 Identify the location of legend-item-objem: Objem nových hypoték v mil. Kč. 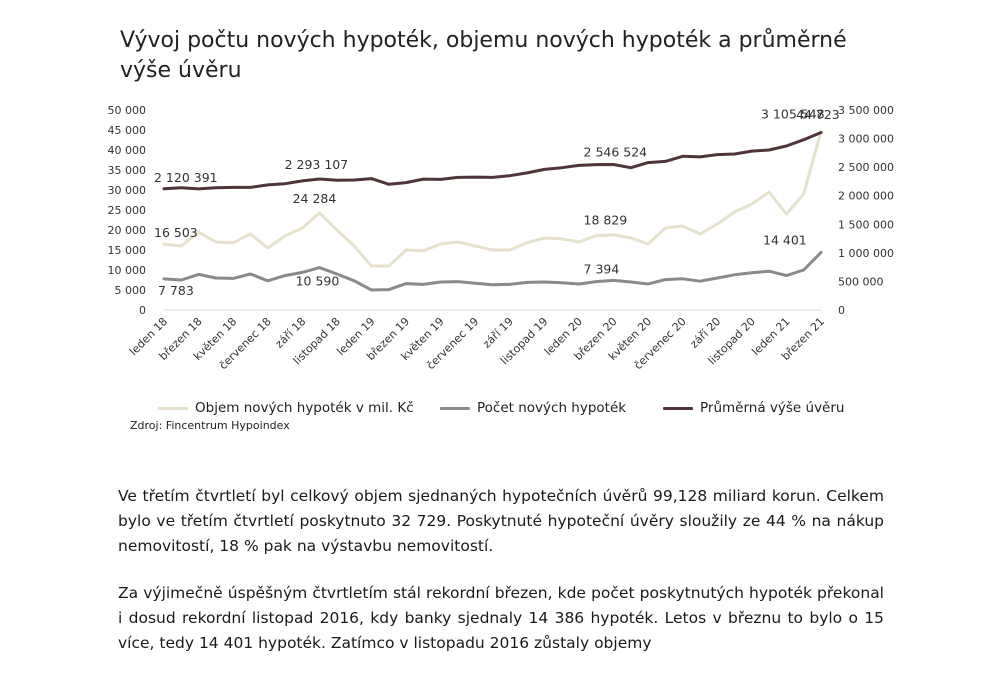
(286, 408).